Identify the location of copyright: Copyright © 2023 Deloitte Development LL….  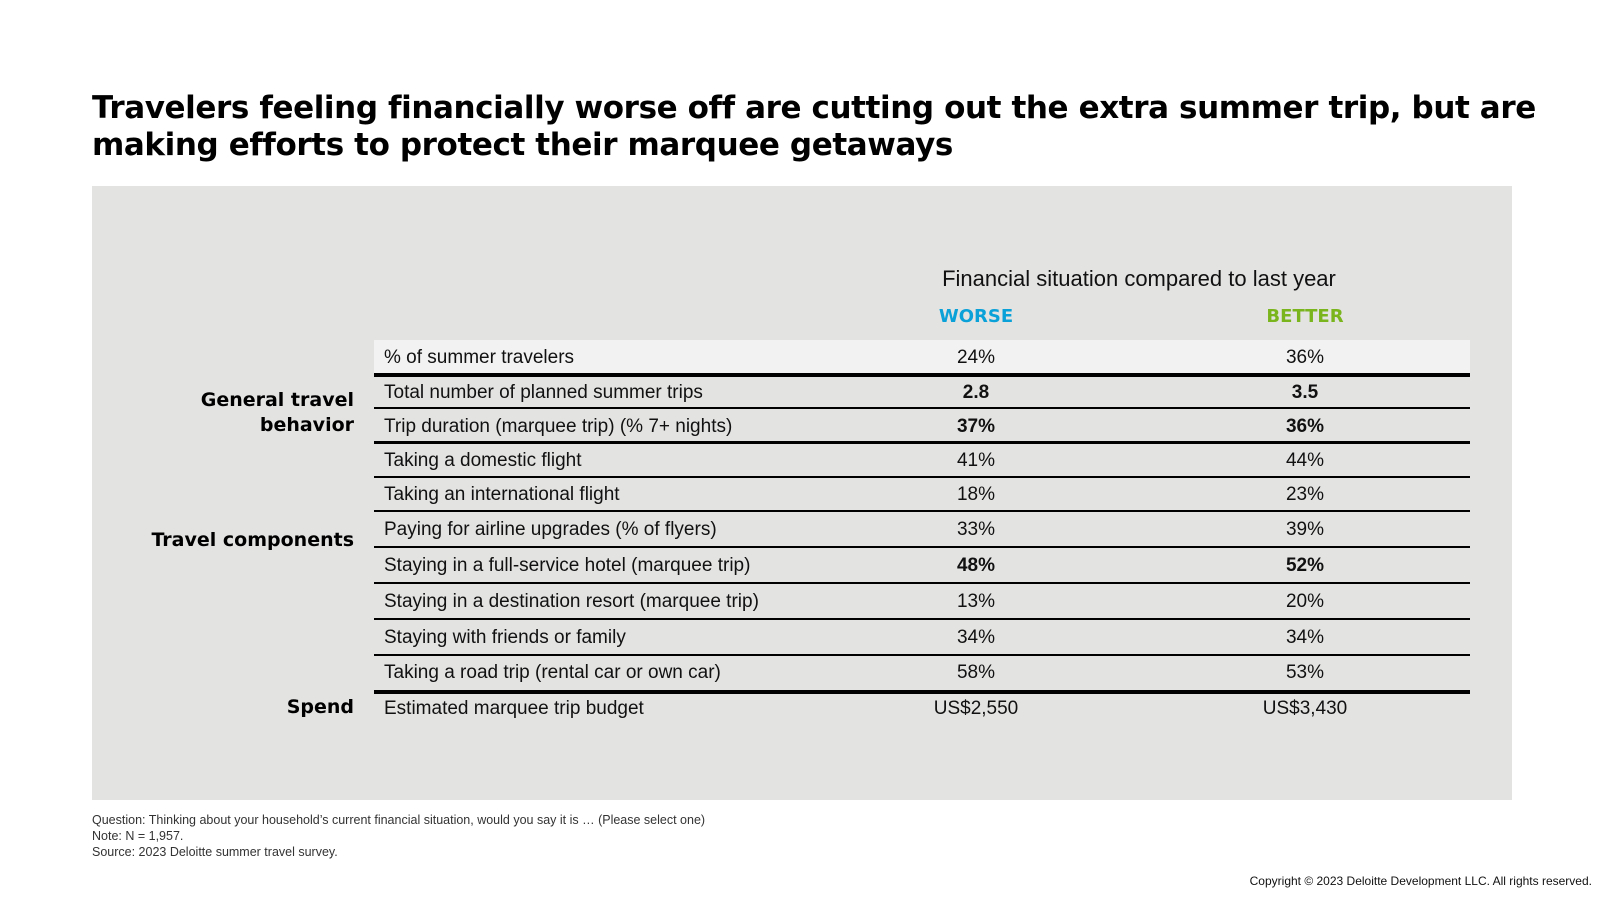
(1420, 881).